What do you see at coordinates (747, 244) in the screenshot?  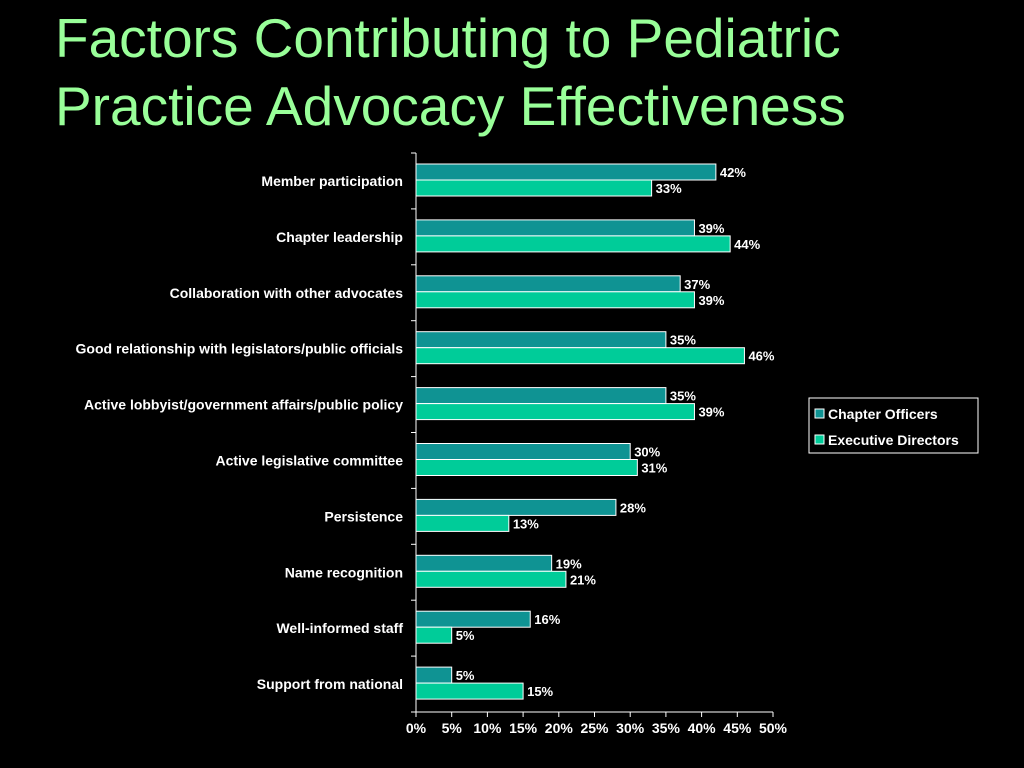 I see `data-label: 44%` at bounding box center [747, 244].